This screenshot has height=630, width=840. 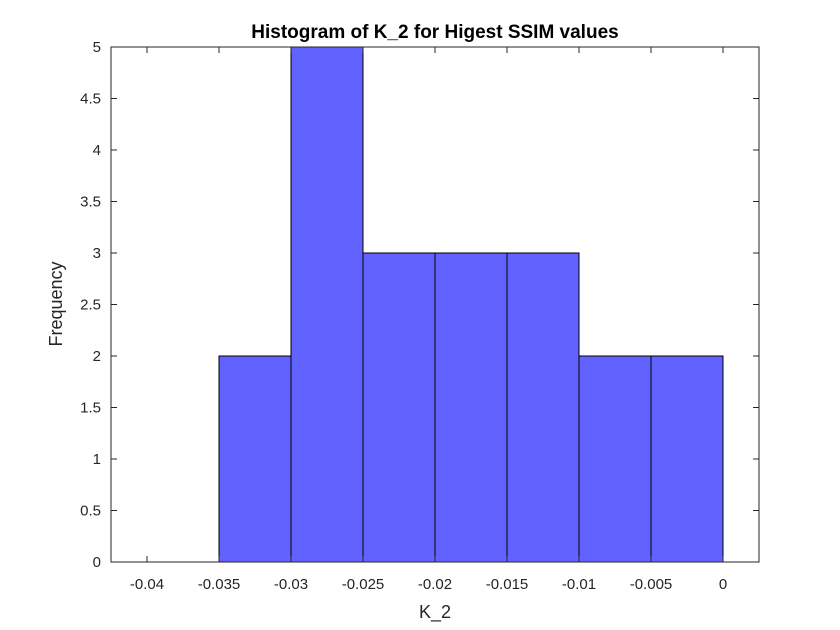 What do you see at coordinates (147, 584) in the screenshot?
I see `x-tick-label: -0.04` at bounding box center [147, 584].